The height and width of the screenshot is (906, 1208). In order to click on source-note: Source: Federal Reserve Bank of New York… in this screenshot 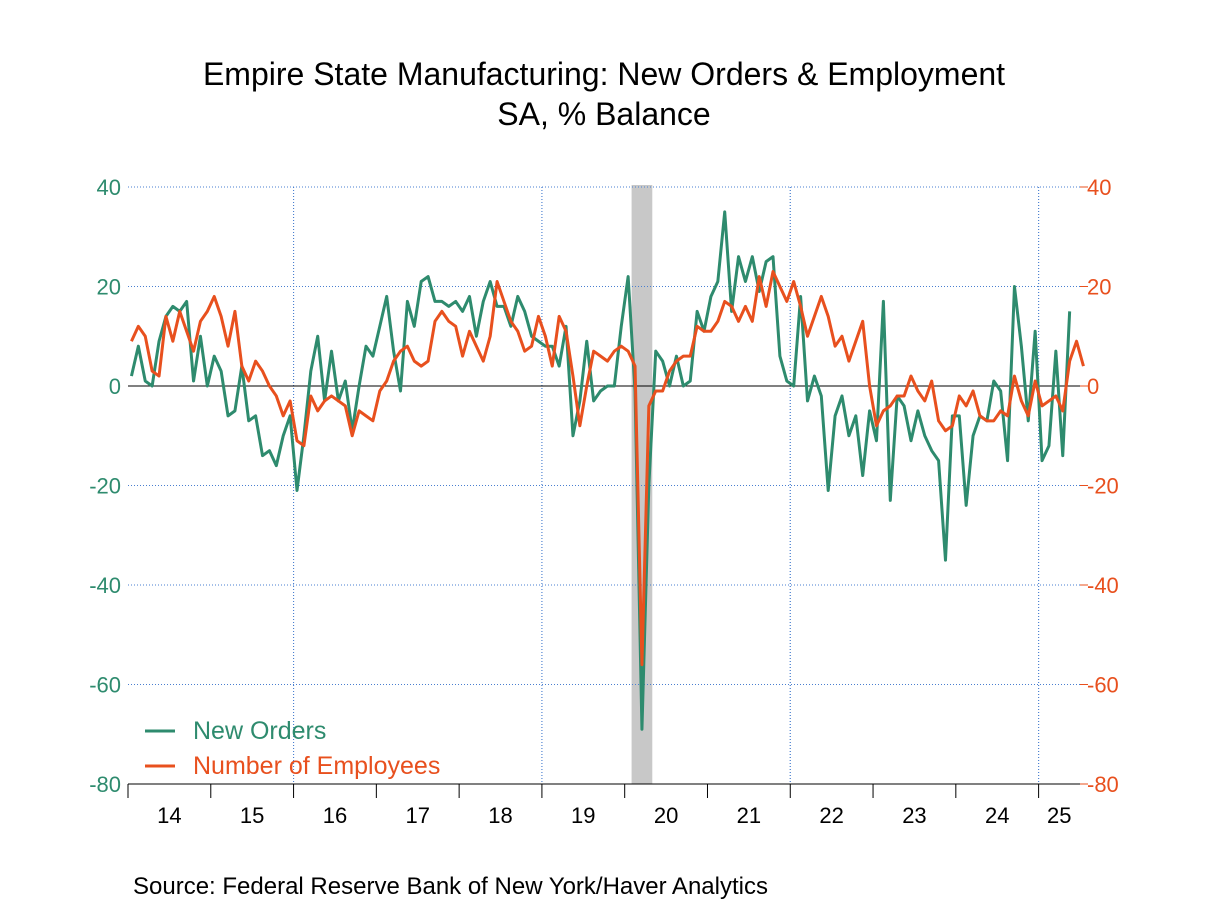, I will do `click(450, 886)`.